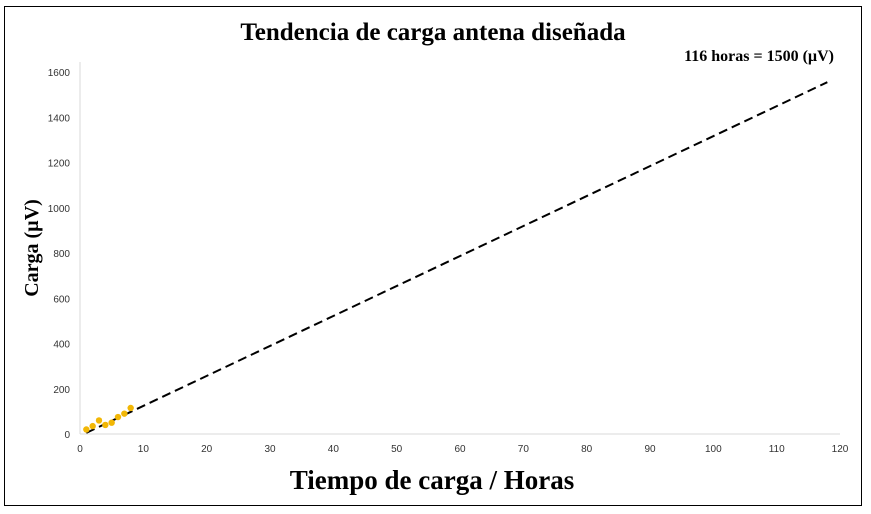  I want to click on x-tick-label: 10, so click(144, 449).